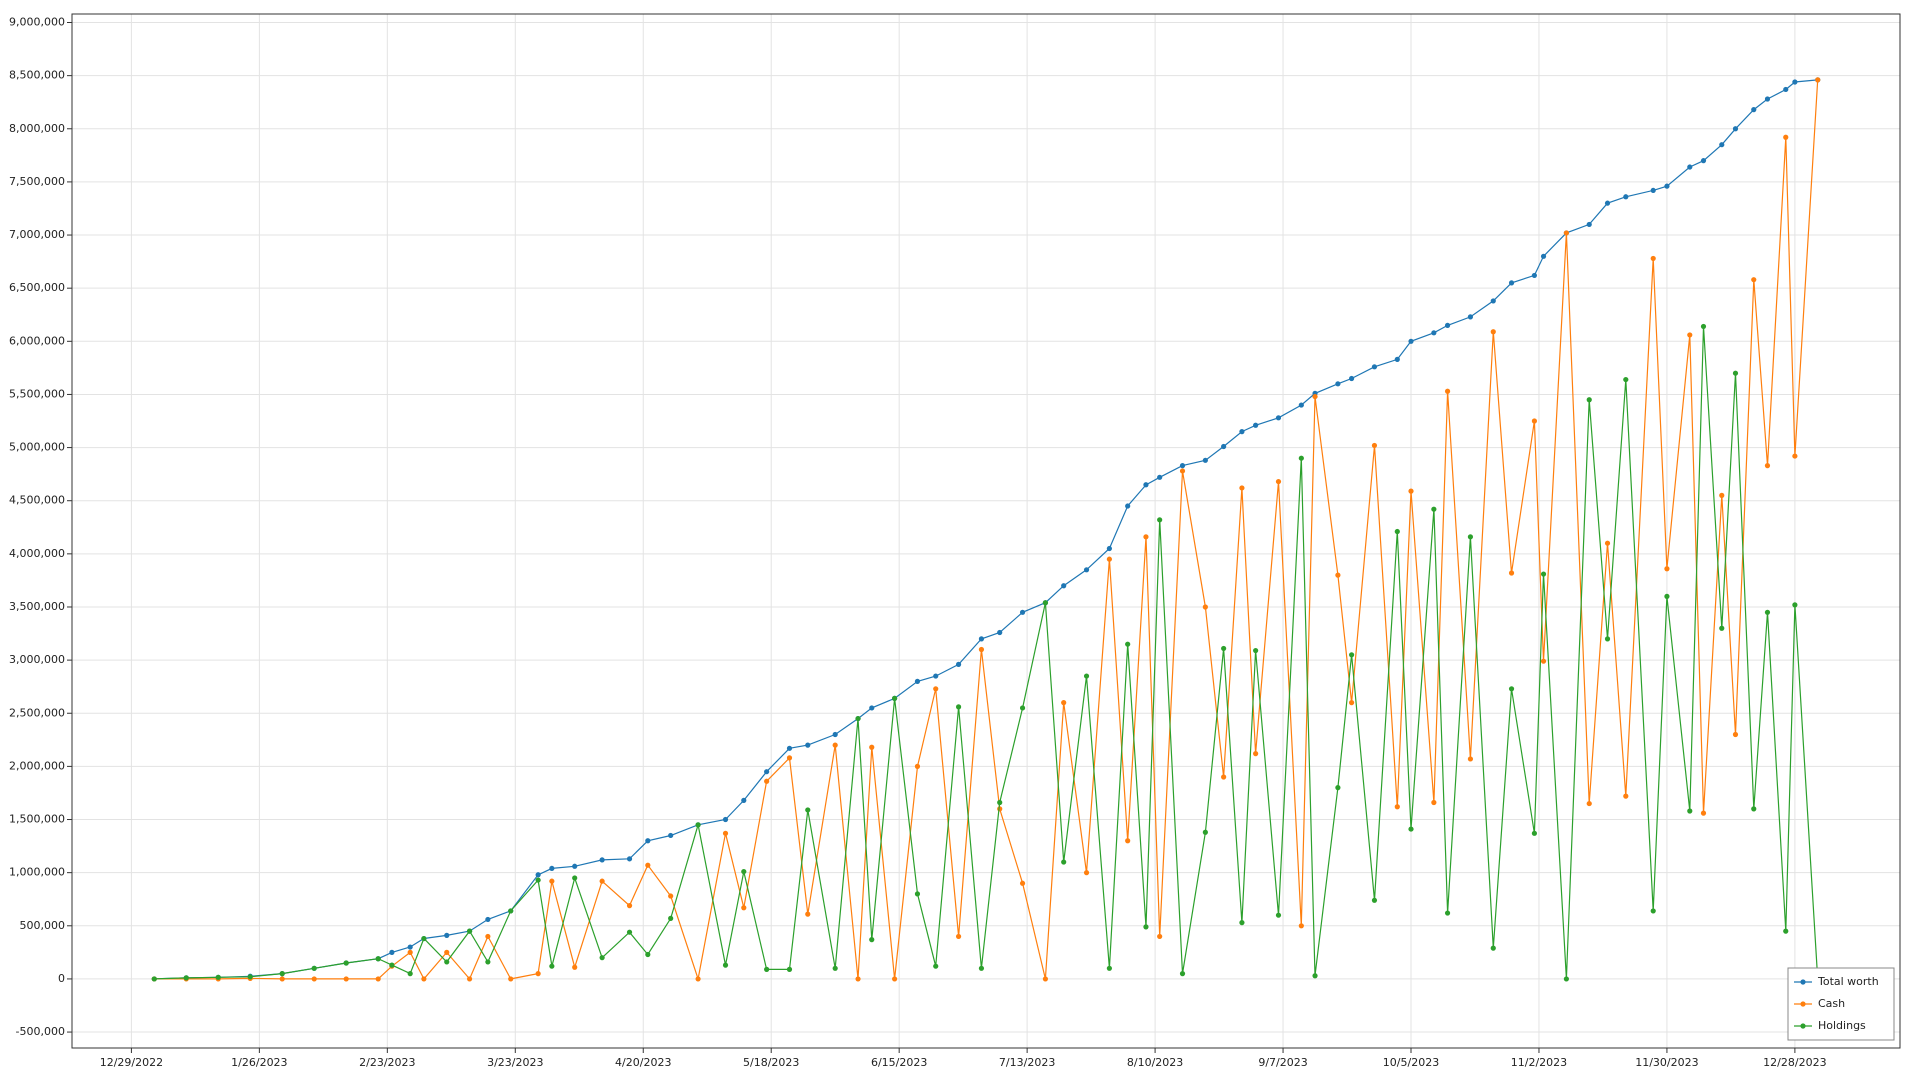 This screenshot has height=1080, width=1920. I want to click on y-tick-label: 6,500,000, so click(37, 287).